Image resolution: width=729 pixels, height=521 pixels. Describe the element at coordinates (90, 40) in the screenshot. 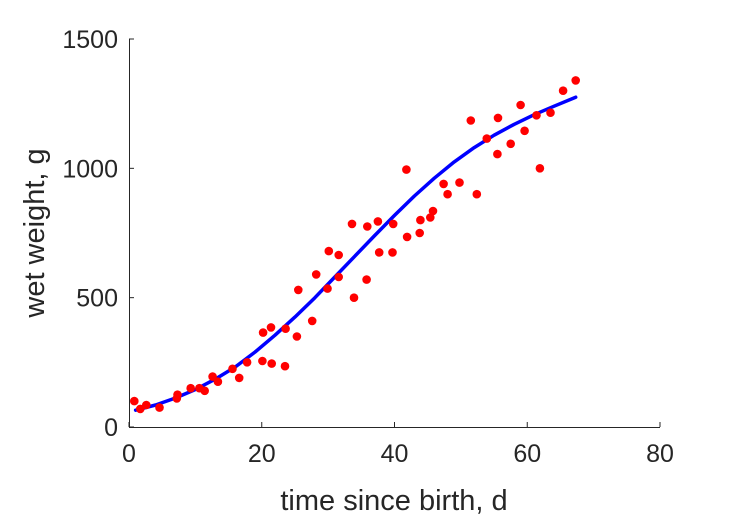

I see `y-tick-label: 1500` at that location.